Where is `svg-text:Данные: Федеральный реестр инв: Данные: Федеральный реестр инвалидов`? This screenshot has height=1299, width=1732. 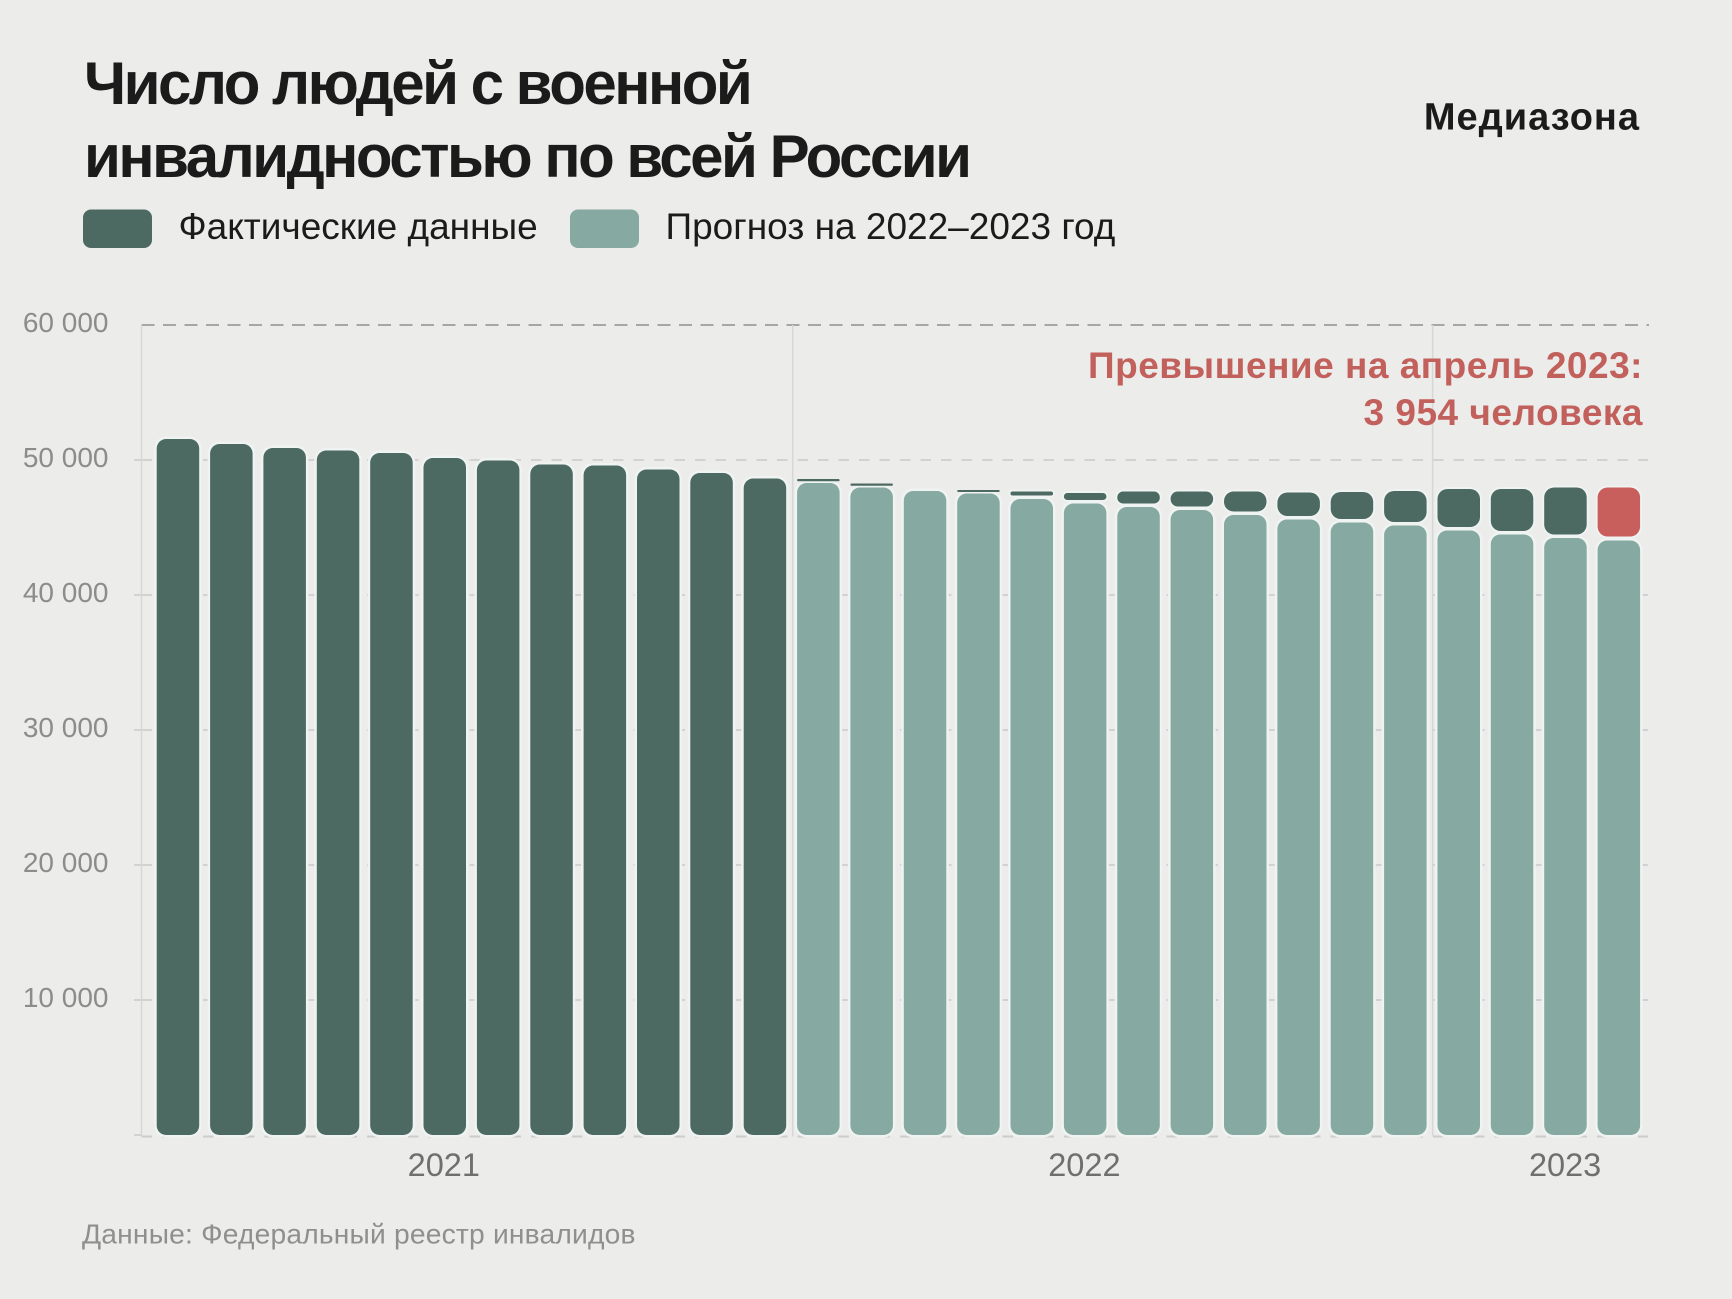 svg-text:Данные: Федеральный реестр инв: Данные: Федеральный реестр инвалидов is located at coordinates (359, 1234).